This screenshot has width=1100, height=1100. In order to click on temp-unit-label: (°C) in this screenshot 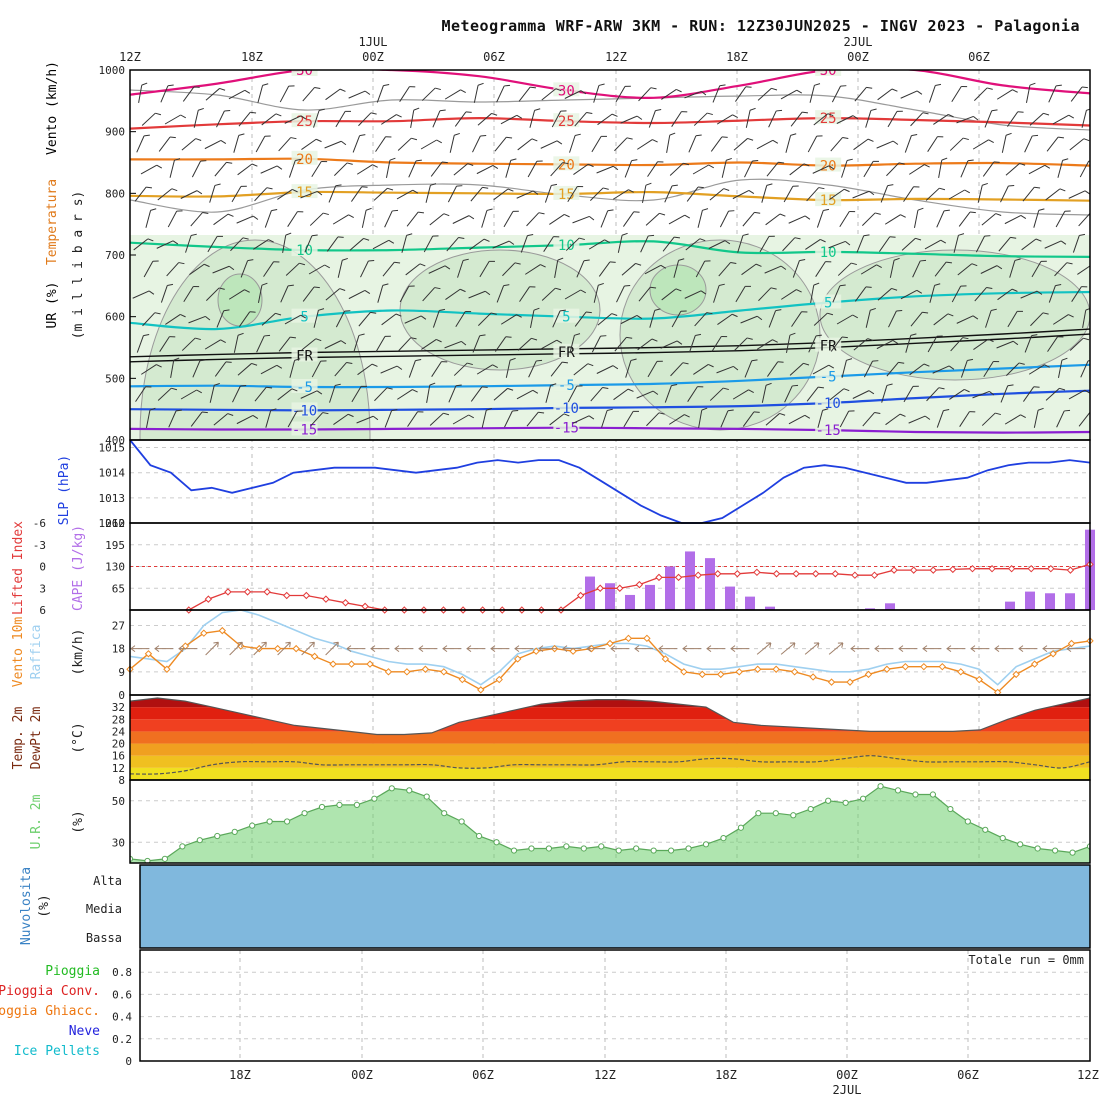, I will do `click(78, 737)`.